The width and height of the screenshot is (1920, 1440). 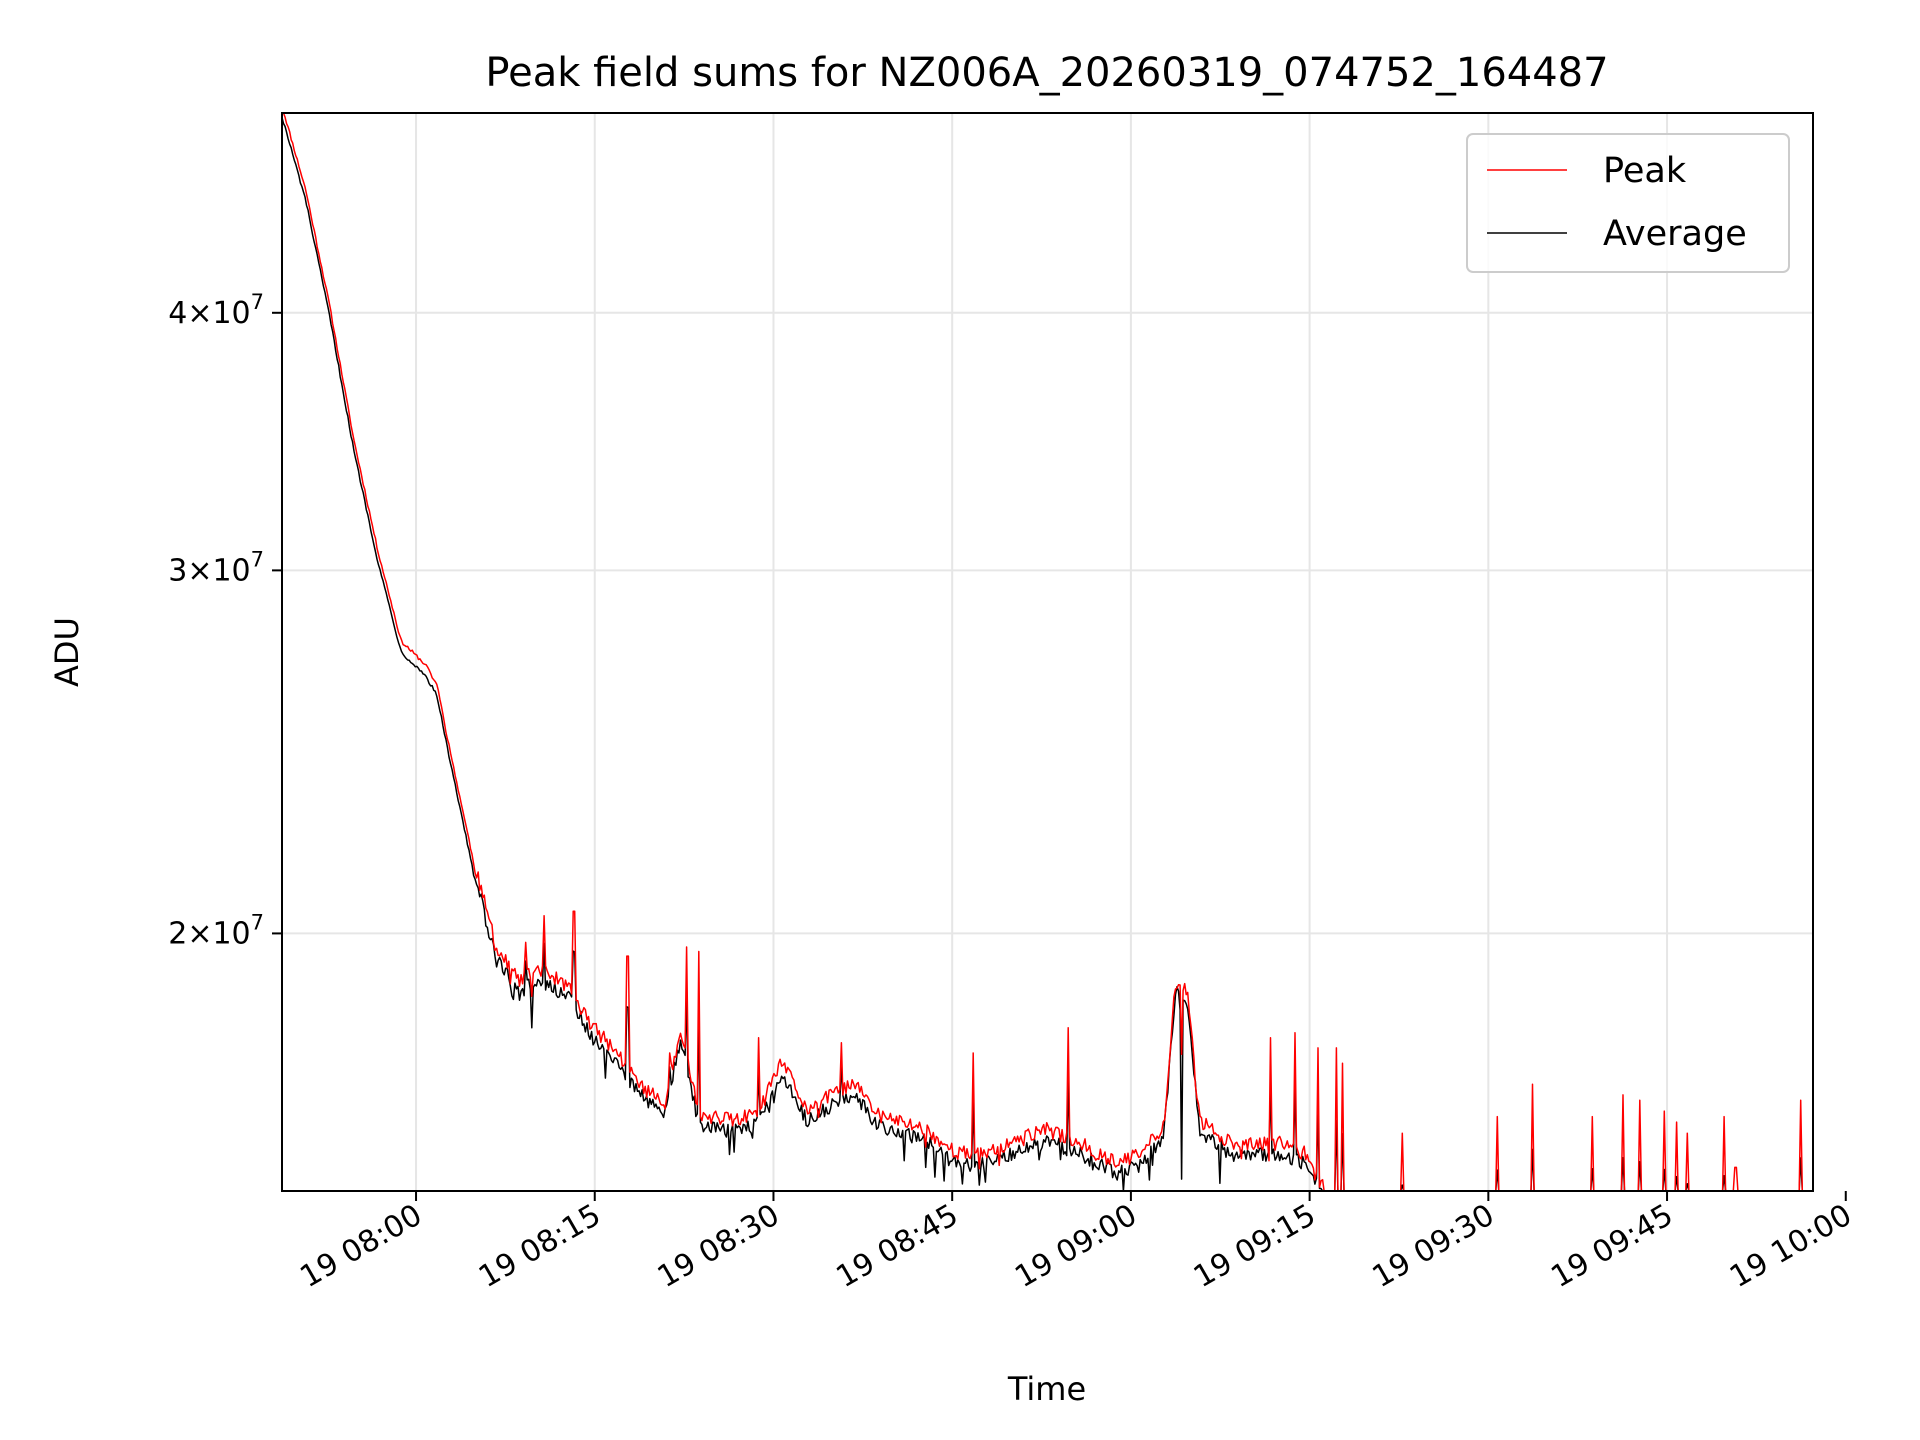 I want to click on y-tick-label: 4×10⁷, so click(x=216, y=310).